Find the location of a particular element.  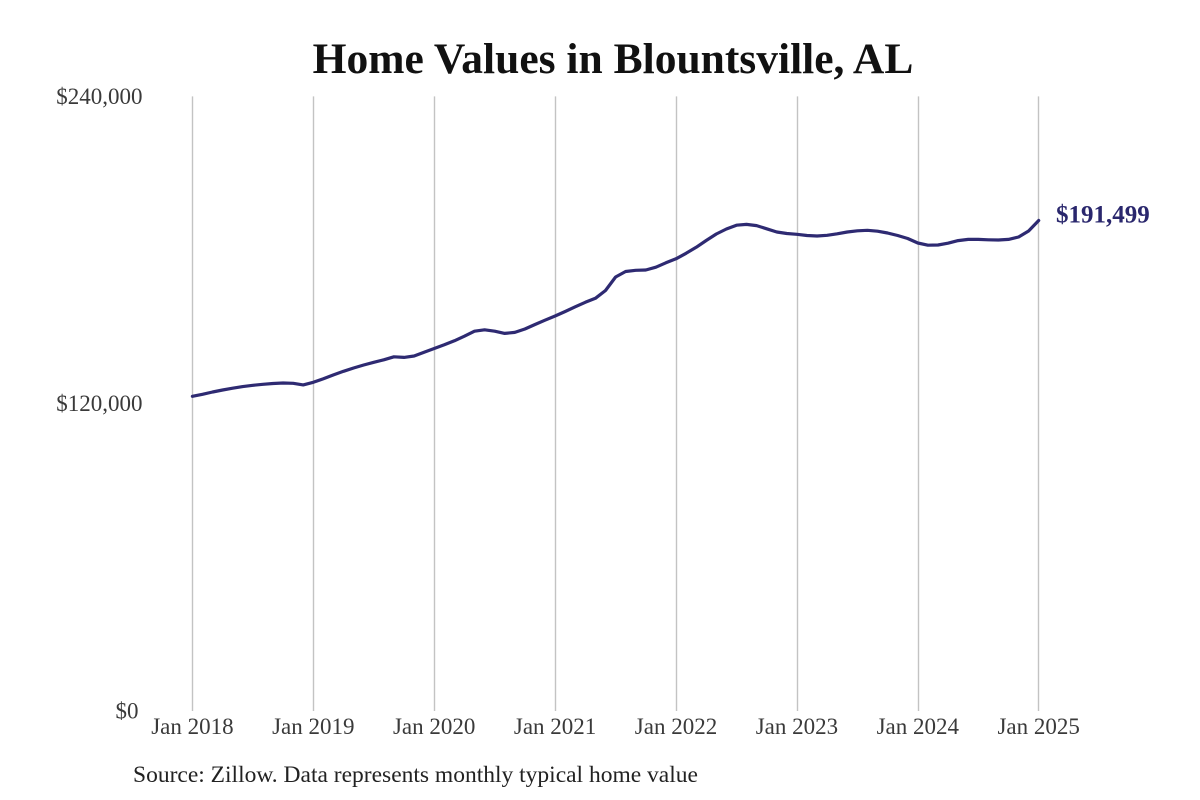

svg-text: Jan 2022 is located at coordinates (676, 726).